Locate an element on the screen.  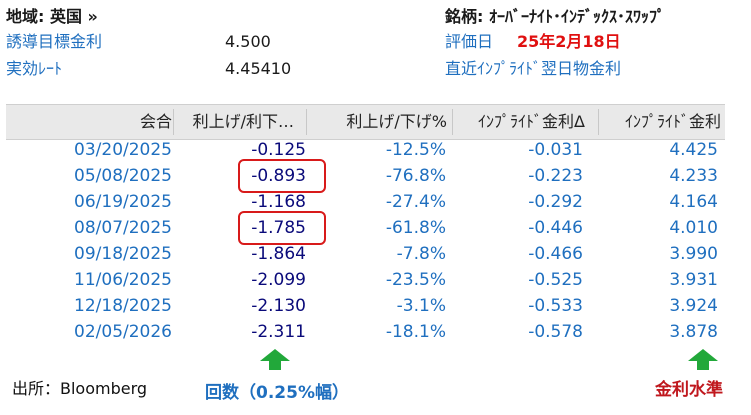
hikes-cuts-count: -2.130 is located at coordinates (278, 306).